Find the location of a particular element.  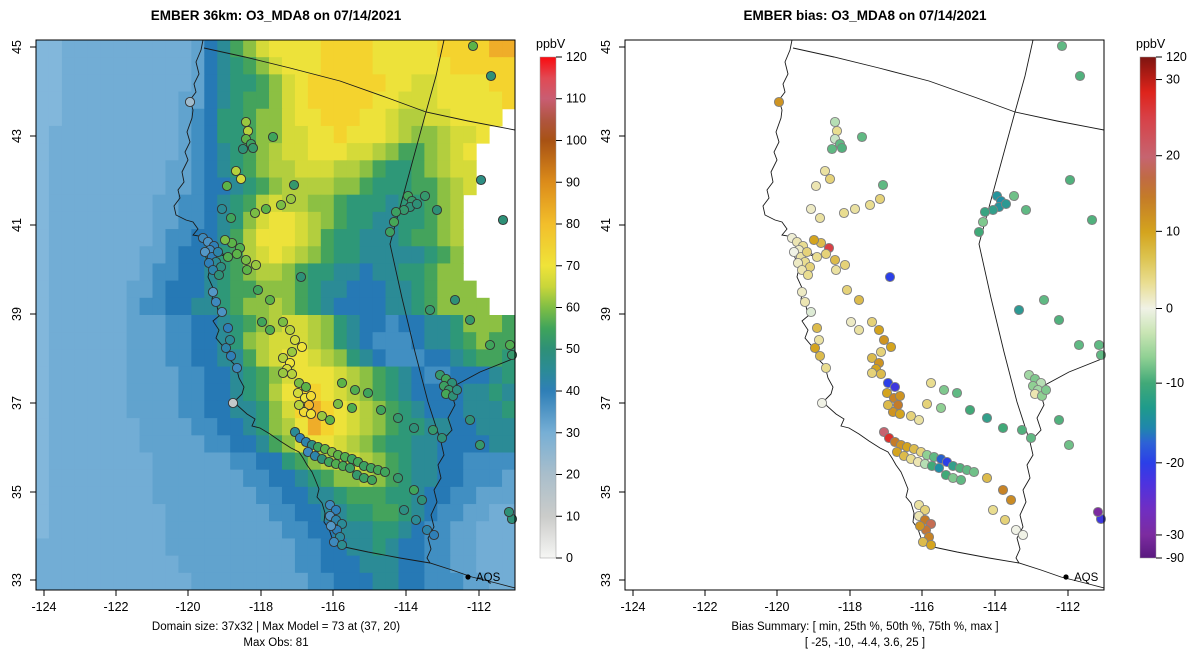

svg-text: -20 is located at coordinates (1175, 463).